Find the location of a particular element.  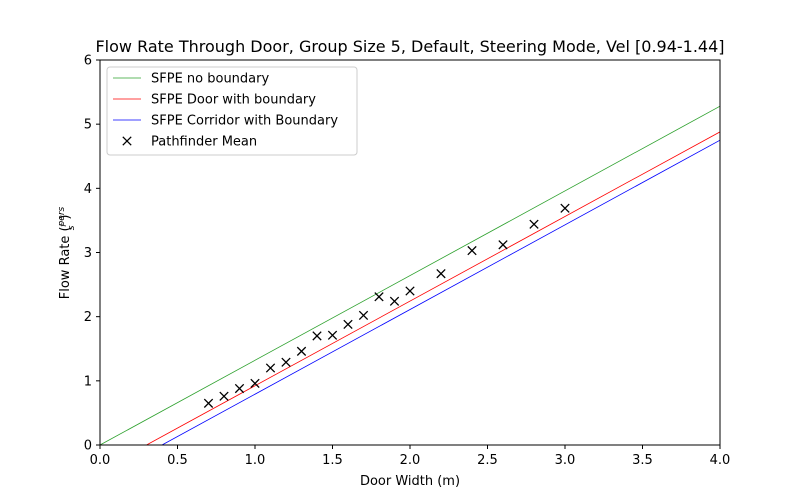

legend-box is located at coordinates (232, 111).